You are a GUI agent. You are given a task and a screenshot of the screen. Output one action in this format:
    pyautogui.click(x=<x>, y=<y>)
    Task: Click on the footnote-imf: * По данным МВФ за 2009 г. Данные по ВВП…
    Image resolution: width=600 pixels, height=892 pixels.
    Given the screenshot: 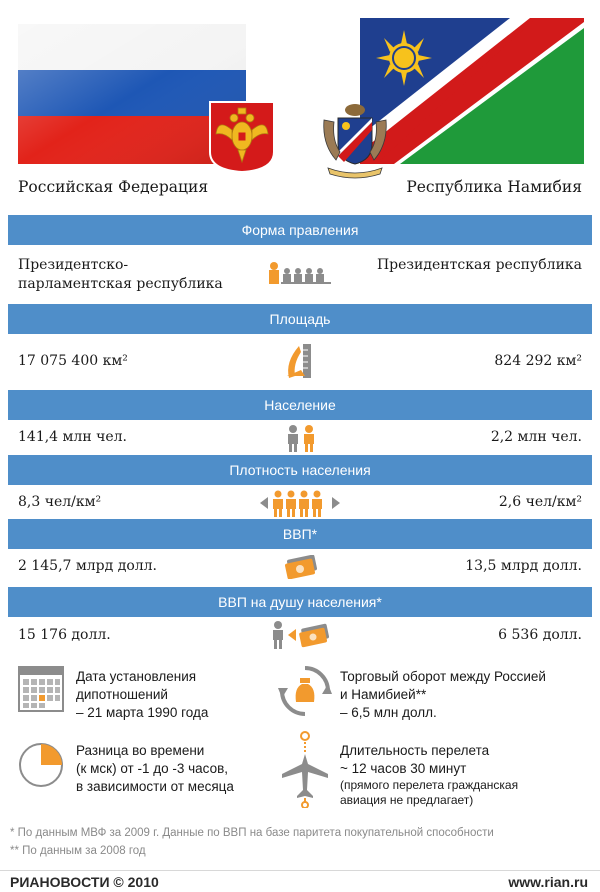 What is the action you would take?
    pyautogui.click(x=252, y=833)
    